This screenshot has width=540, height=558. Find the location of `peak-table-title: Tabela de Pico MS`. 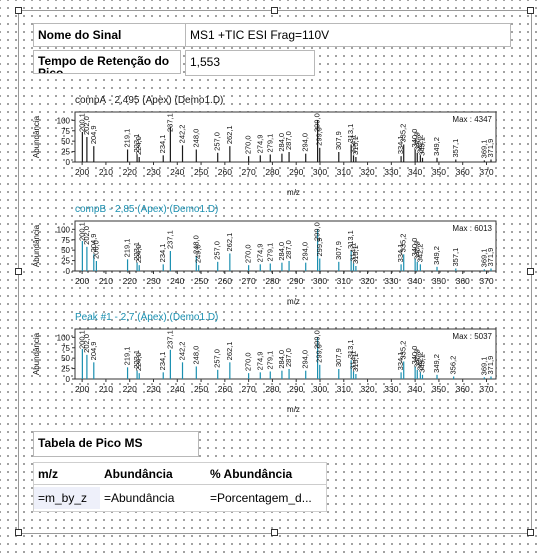

peak-table-title: Tabela de Pico MS is located at coordinates (116, 444).